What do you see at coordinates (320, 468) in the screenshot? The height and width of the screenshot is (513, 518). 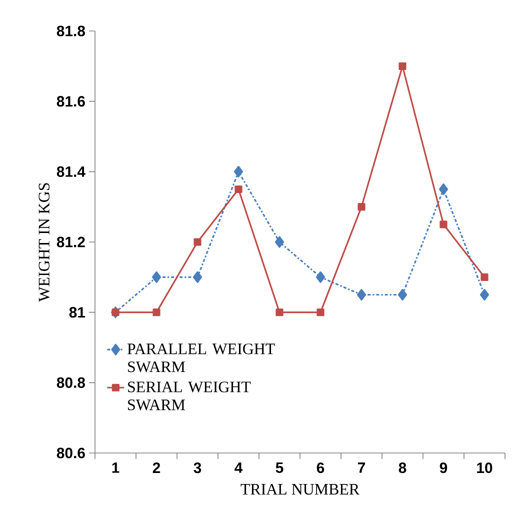 I see `x-tick-label: 6` at bounding box center [320, 468].